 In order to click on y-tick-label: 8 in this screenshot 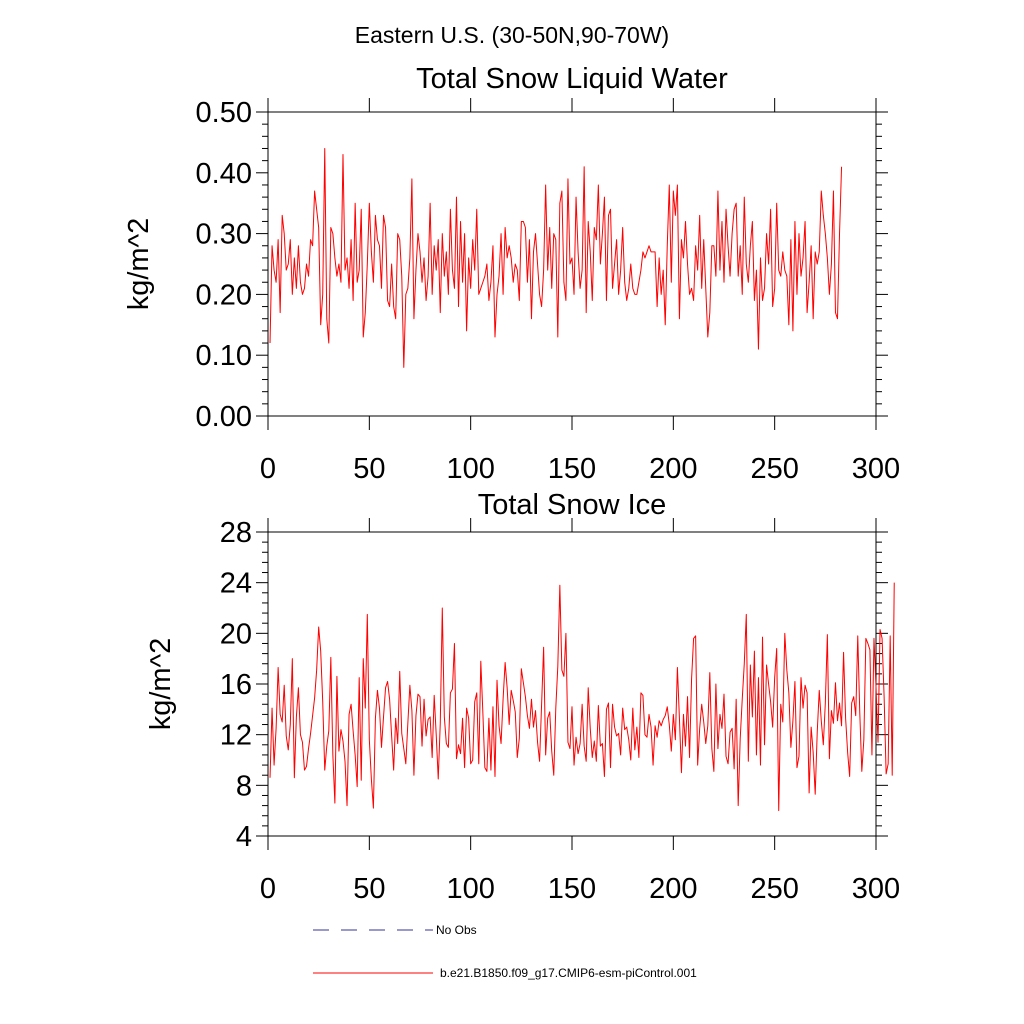, I will do `click(244, 786)`.